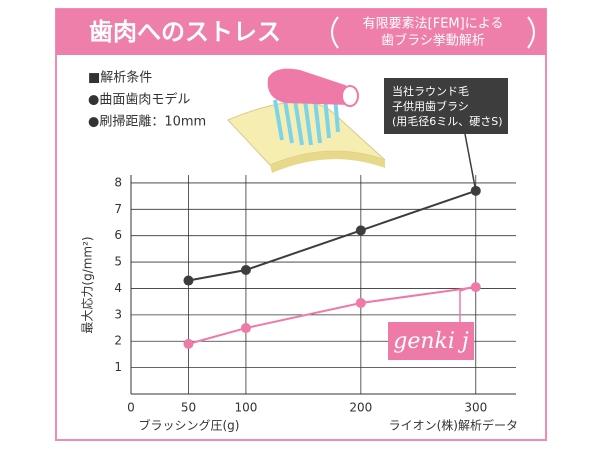 The height and width of the screenshot is (450, 602). Describe the element at coordinates (430, 91) in the screenshot. I see `legend-label: 当社ラウンド毛` at that location.